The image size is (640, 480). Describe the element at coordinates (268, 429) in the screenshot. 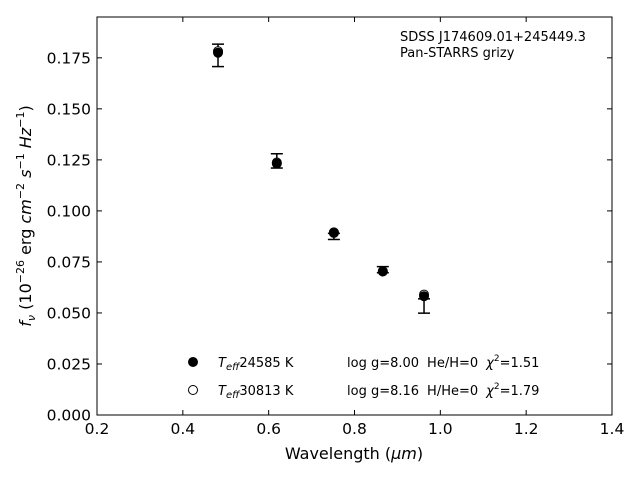

I see `x-tick-label: 0.6` at that location.